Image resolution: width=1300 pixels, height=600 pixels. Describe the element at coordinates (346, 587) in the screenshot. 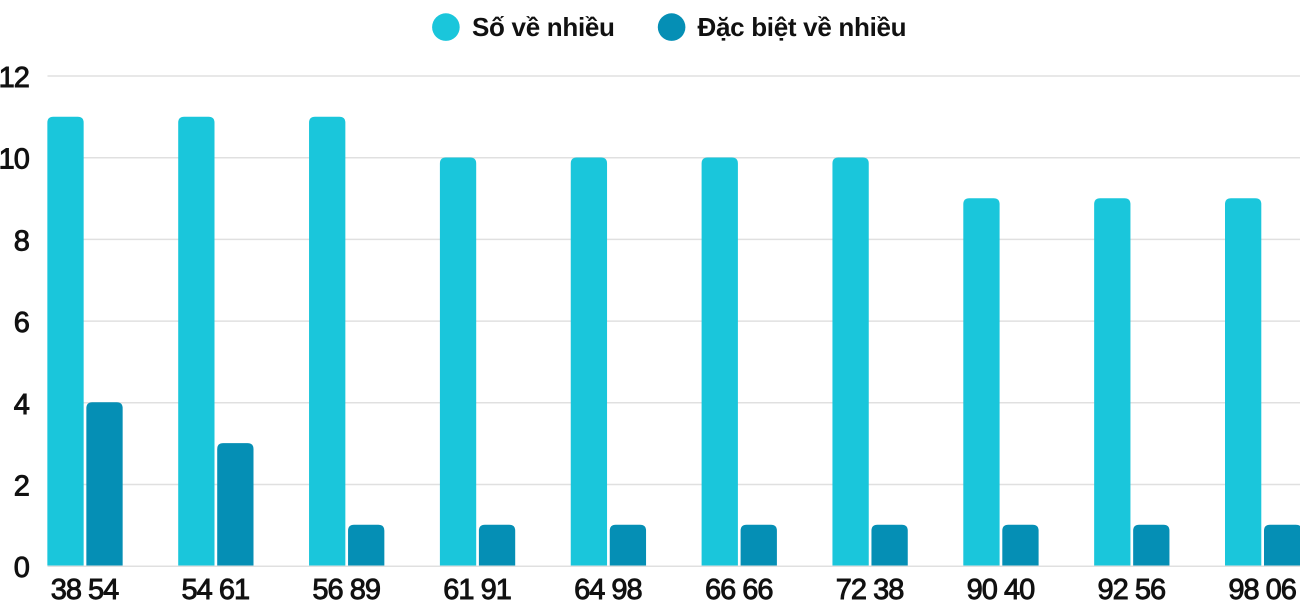

I see `svg-text: 56 89` at that location.